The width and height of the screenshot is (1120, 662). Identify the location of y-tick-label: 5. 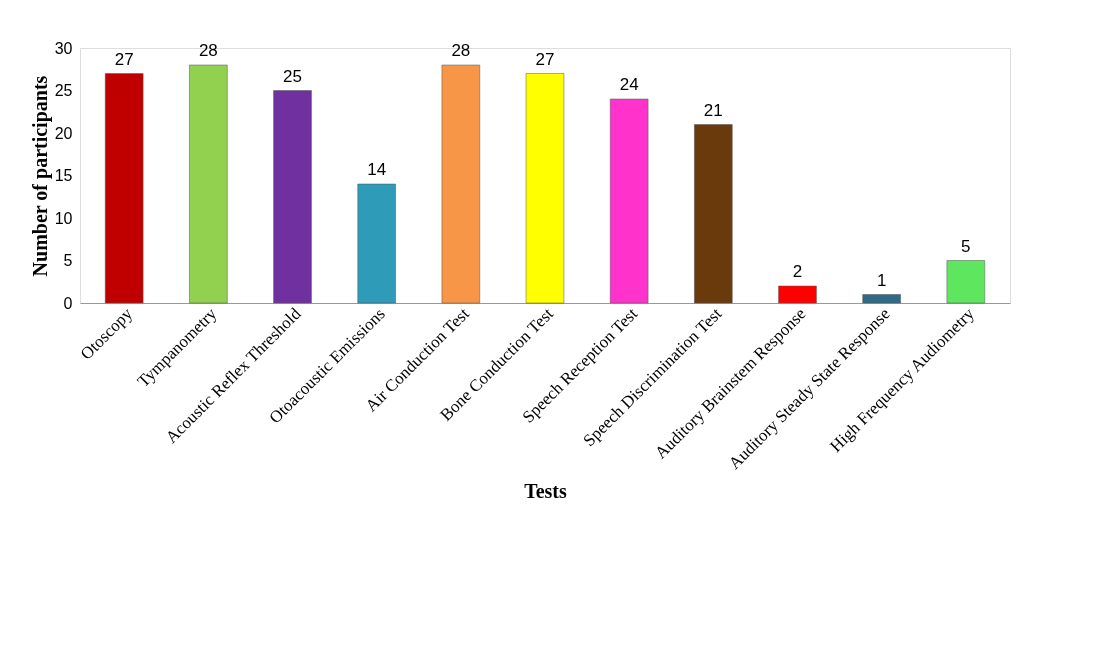
(68, 260).